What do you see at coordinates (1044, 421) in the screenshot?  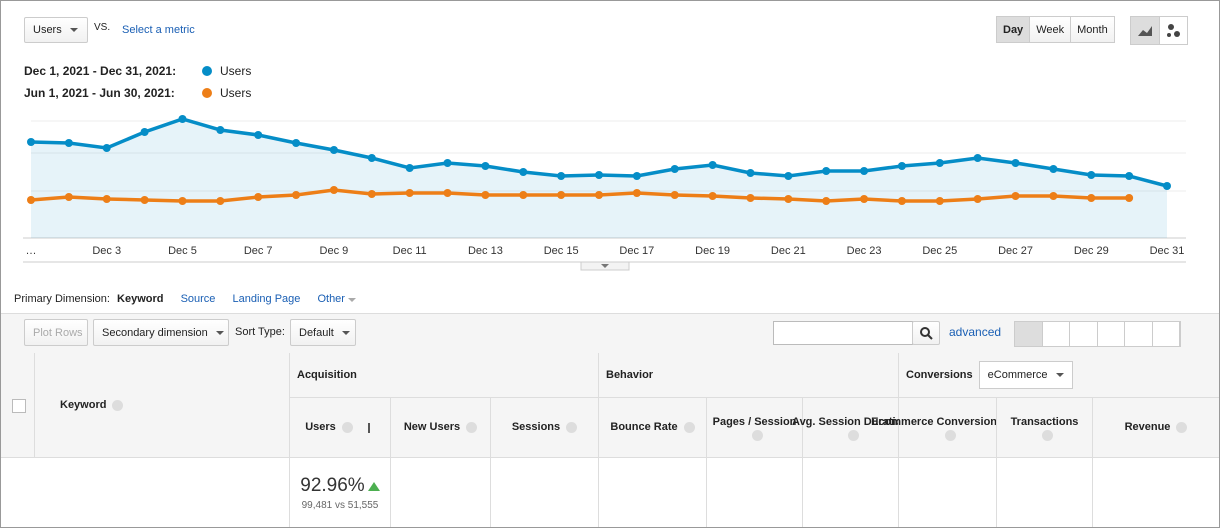 I see `column-label: Transactions` at bounding box center [1044, 421].